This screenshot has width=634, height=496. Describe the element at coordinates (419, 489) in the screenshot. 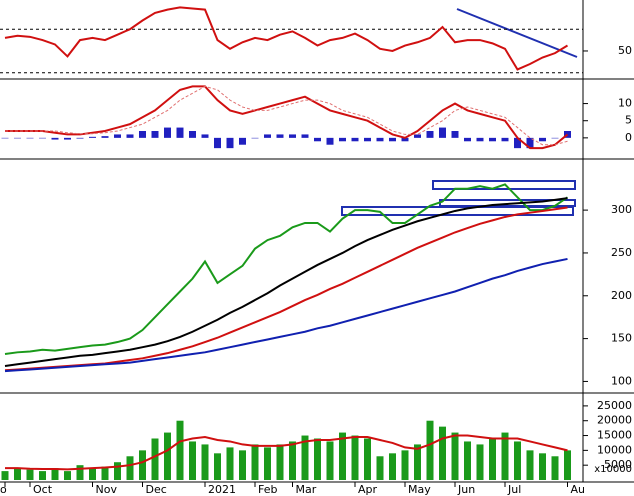

I see `x-tick-label: May` at that location.